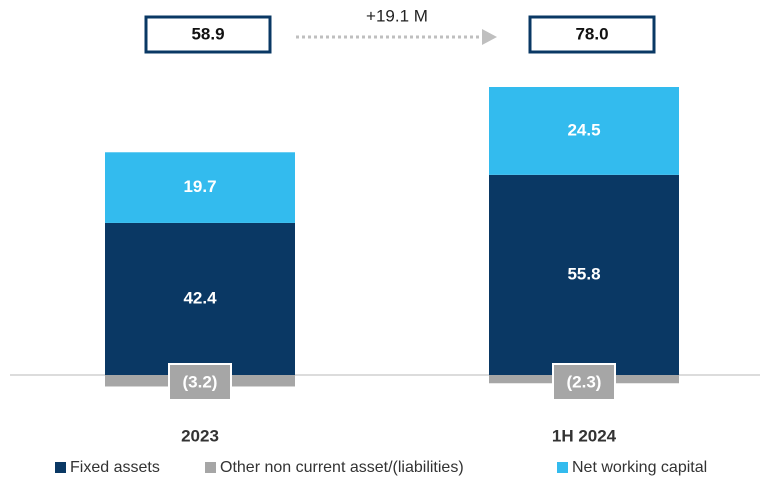 This screenshot has width=770, height=484. I want to click on data-label: 24.5, so click(583, 129).